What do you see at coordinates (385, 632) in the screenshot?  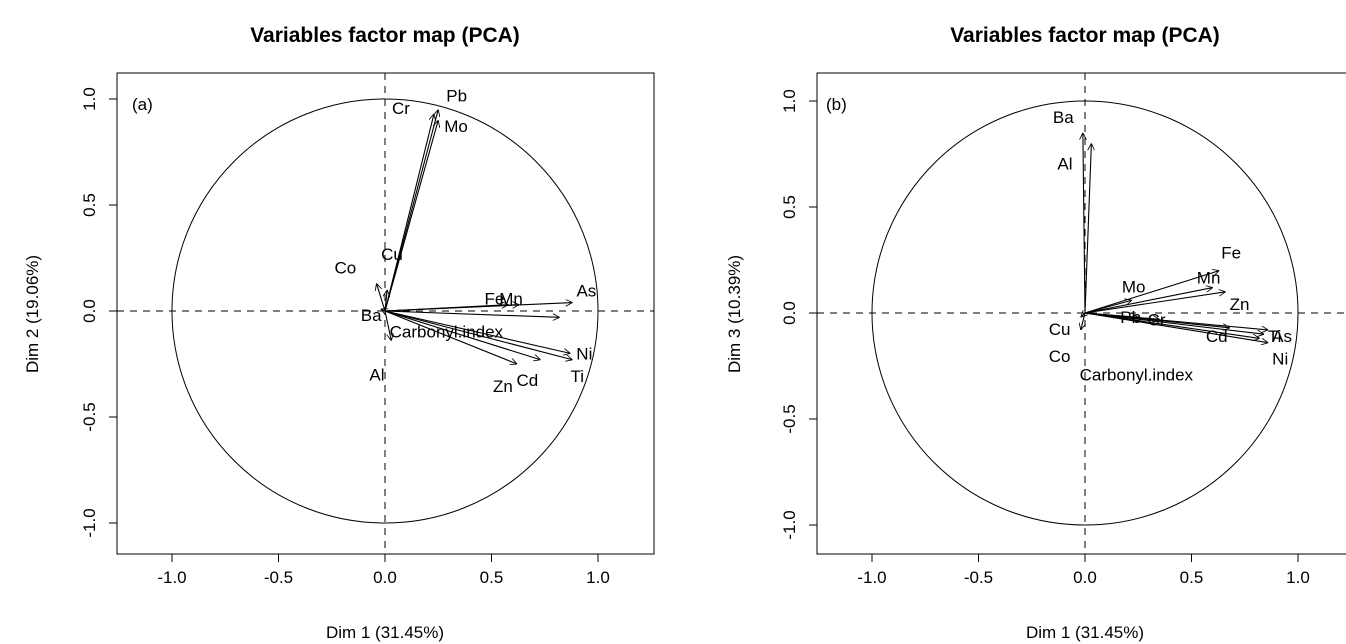 I see `panel-a-x-label: Dim 1 (31.45%)` at bounding box center [385, 632].